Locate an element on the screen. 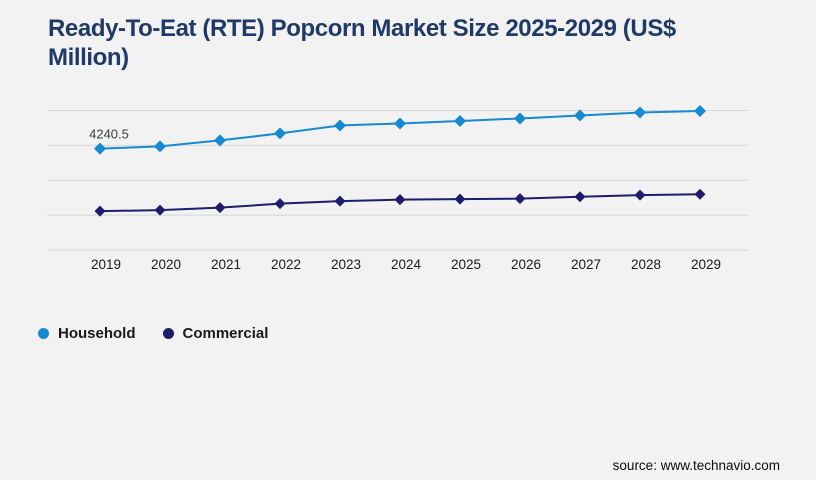  x-axis-label-2027: 2027 is located at coordinates (586, 264).